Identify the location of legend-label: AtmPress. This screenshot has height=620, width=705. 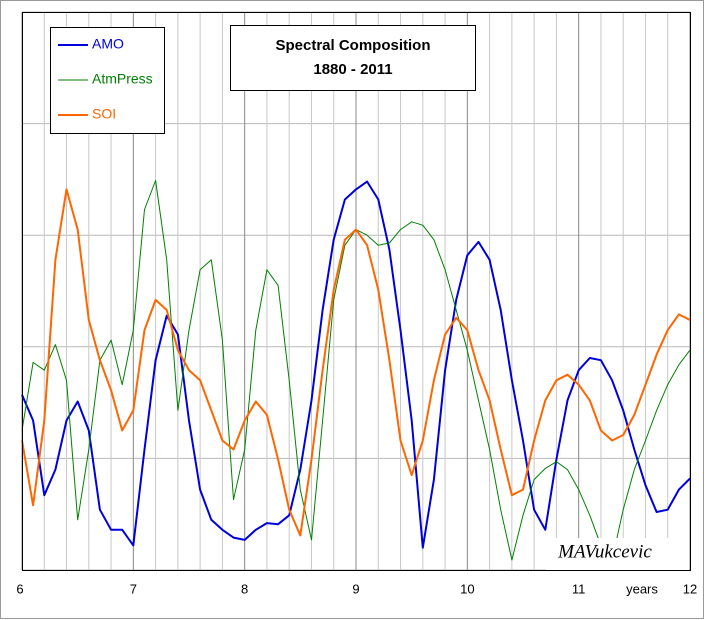
(122, 79).